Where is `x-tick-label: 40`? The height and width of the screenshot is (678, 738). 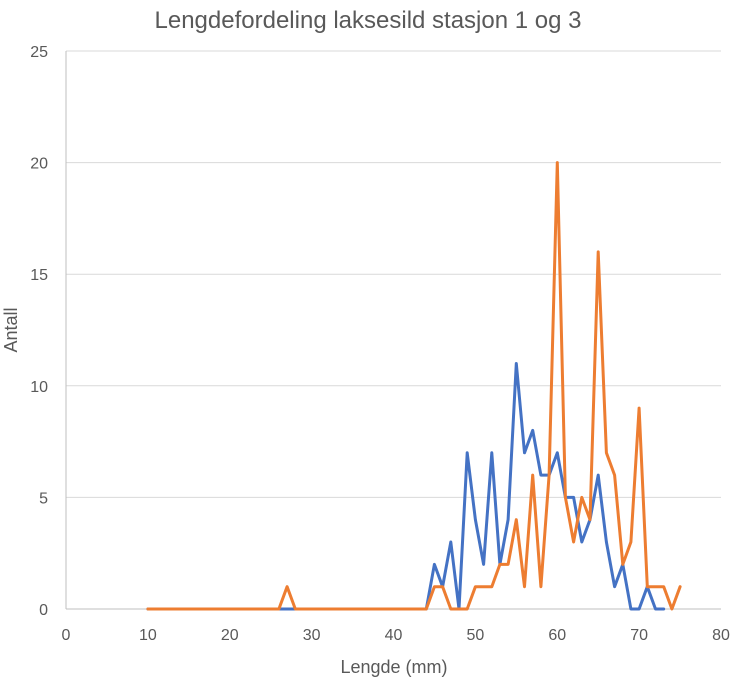
x-tick-label: 40 is located at coordinates (394, 635).